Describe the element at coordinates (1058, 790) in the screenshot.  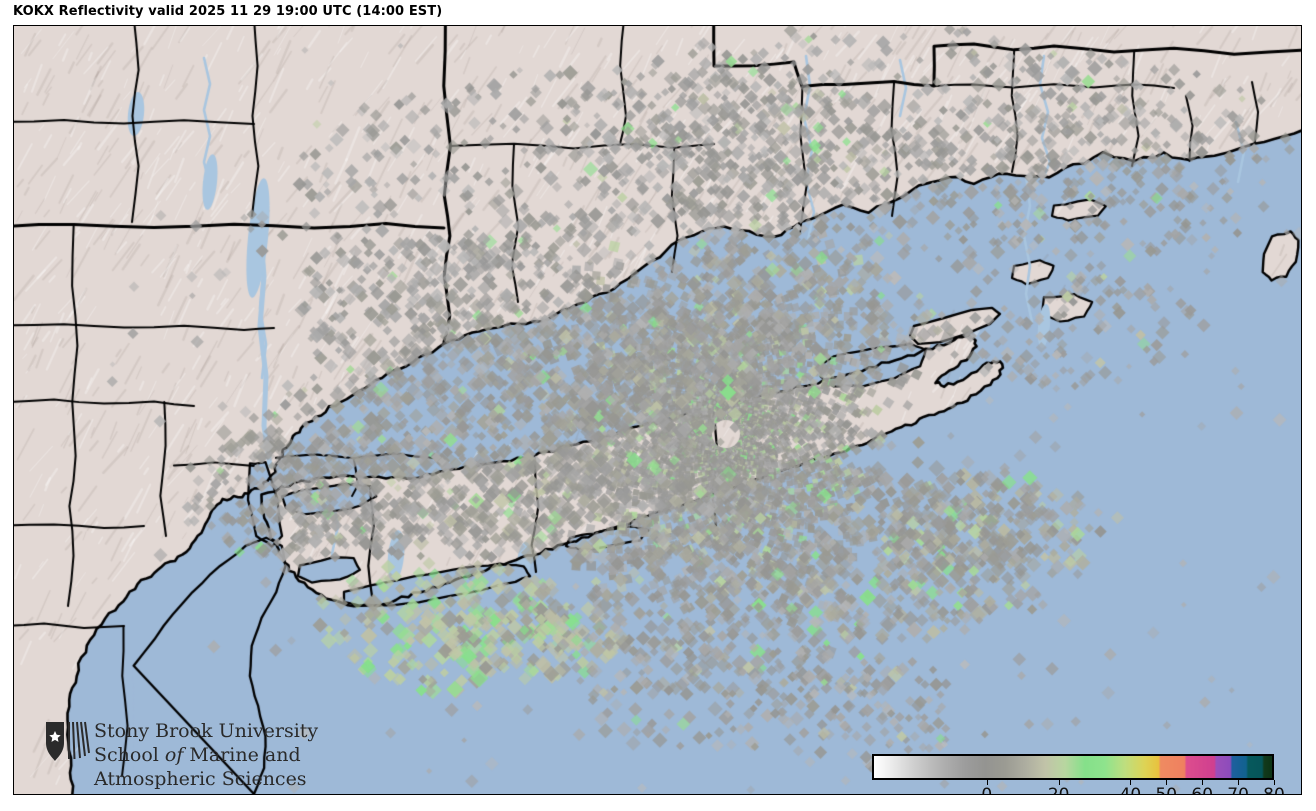
I see `colorbar-tick-label: 20` at that location.